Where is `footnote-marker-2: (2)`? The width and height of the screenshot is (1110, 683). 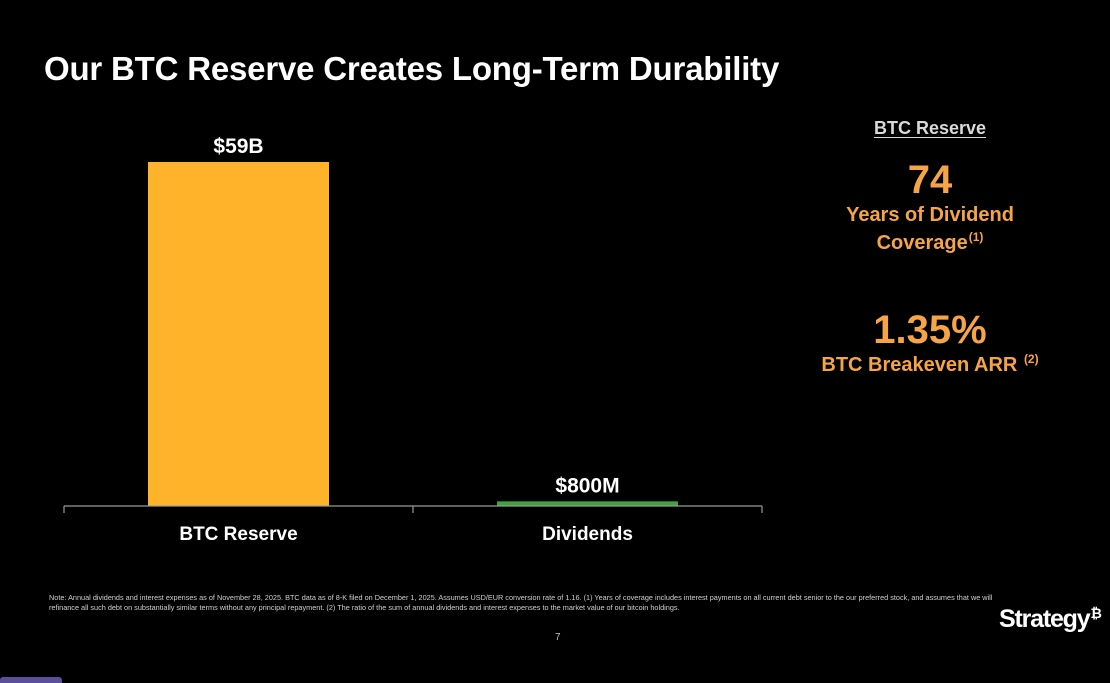 footnote-marker-2: (2) is located at coordinates (1031, 359).